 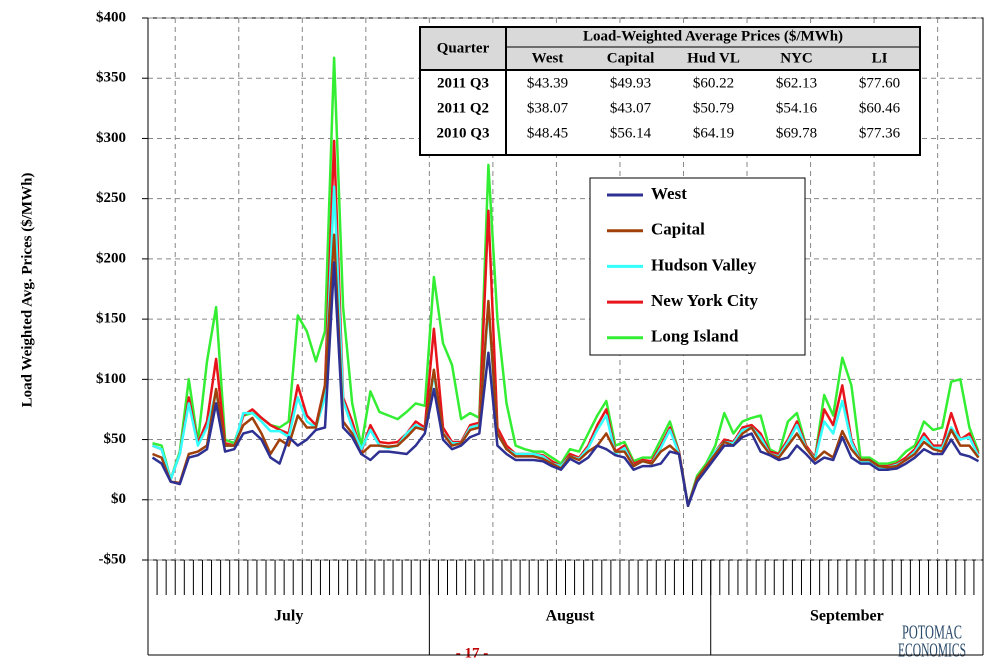 I want to click on y-tick-label: $400, so click(x=111, y=17).